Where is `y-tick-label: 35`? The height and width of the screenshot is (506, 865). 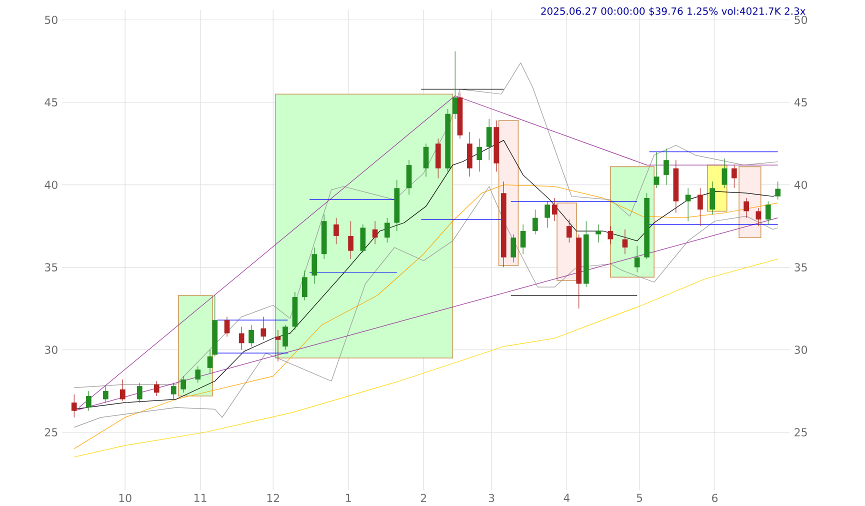 y-tick-label: 35 is located at coordinates (51, 267).